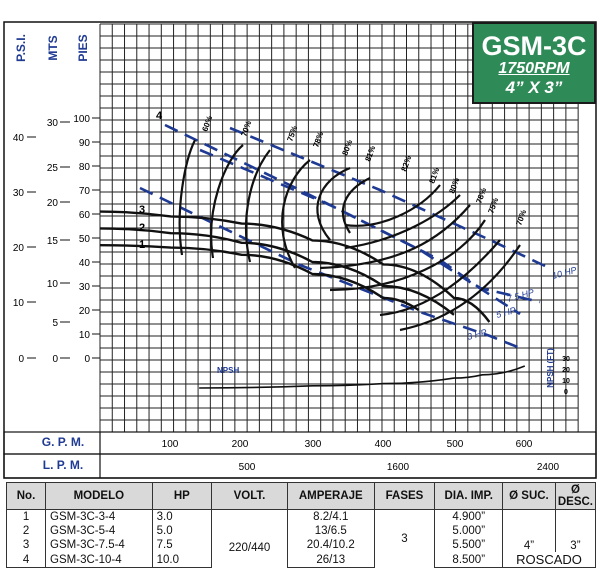 This screenshot has height=581, width=600. I want to click on hp-line, so click(387, 197).